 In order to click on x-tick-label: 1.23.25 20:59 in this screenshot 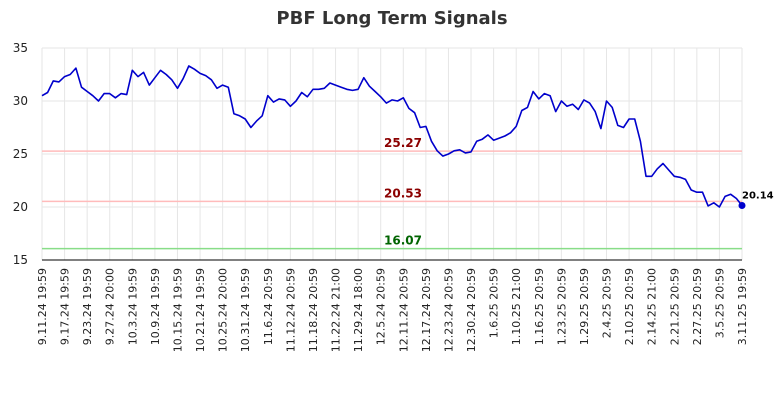, I will do `click(561, 306)`.